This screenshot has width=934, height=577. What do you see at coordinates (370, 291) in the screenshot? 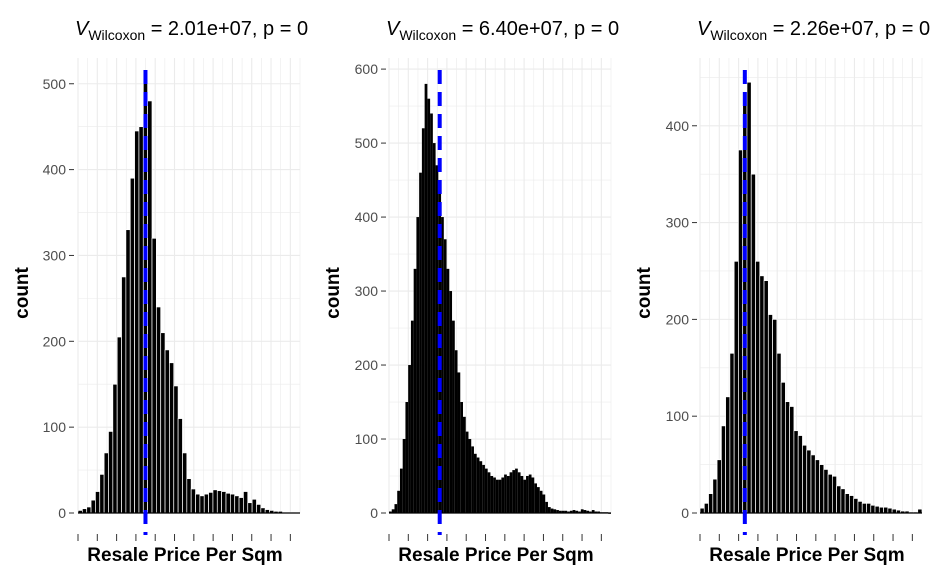
I see `y-axis: 0 100 200 300 400 500 600` at bounding box center [370, 291].